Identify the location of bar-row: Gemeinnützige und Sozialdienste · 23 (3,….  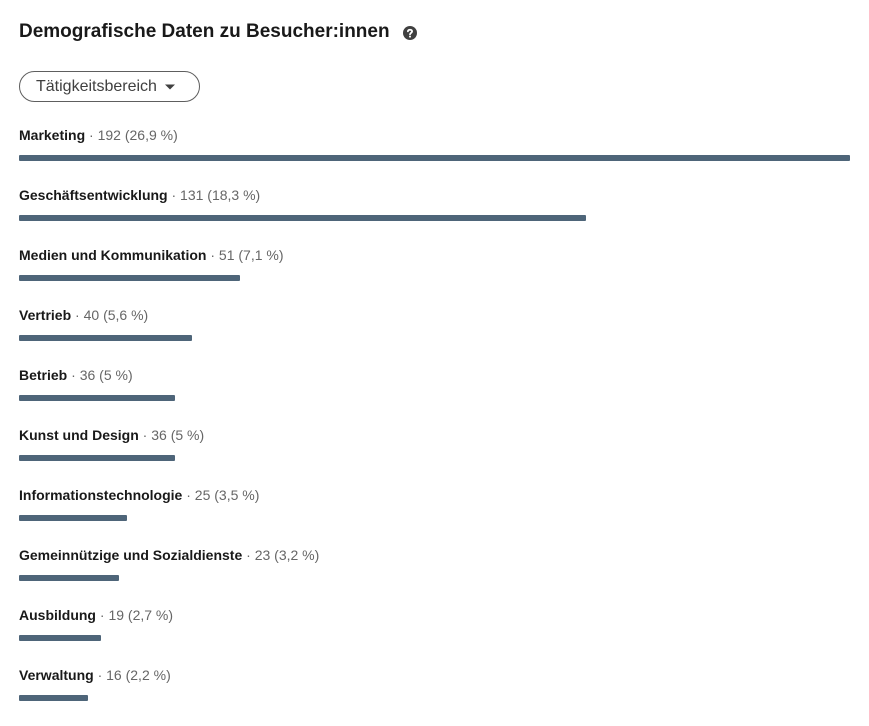
(439, 576).